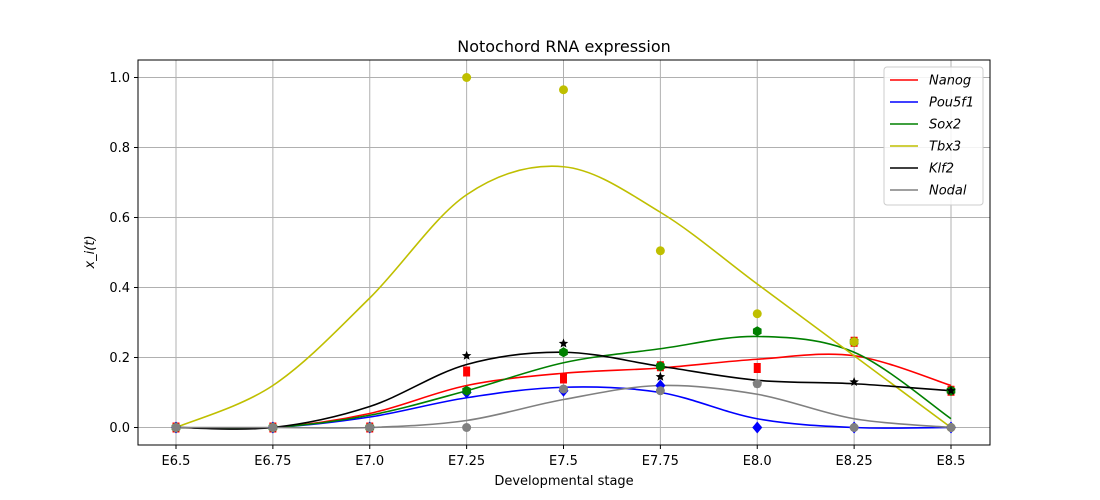  What do you see at coordinates (951, 103) in the screenshot?
I see `legend-label-pou5f1: Pou5f1` at bounding box center [951, 103].